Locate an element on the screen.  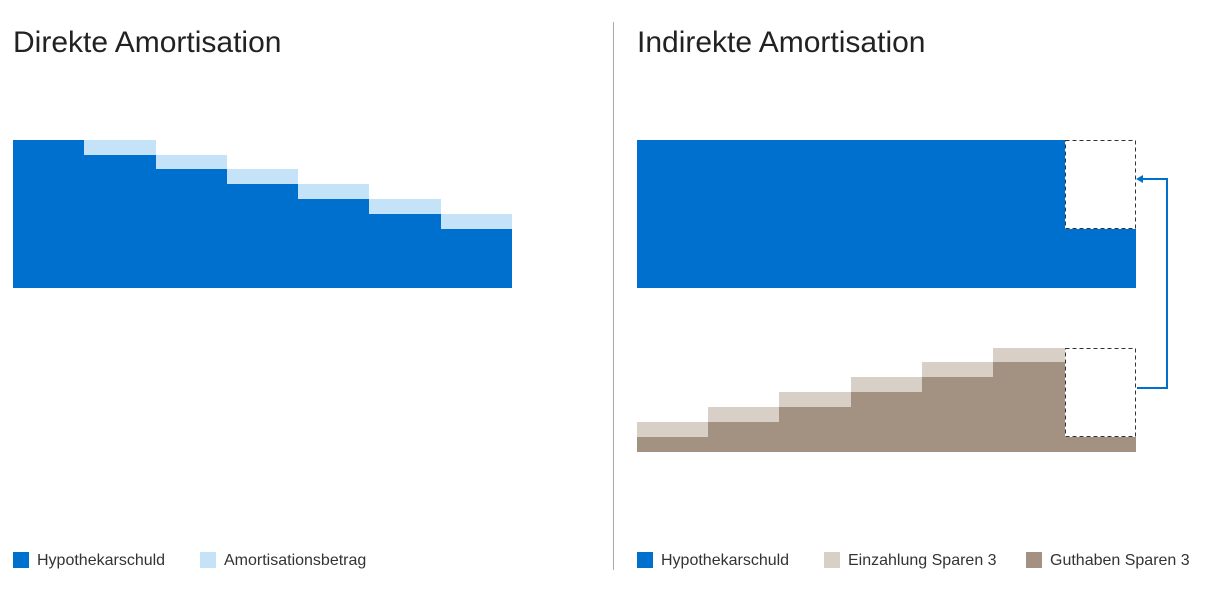
arrow-head is located at coordinates (1139, 179).